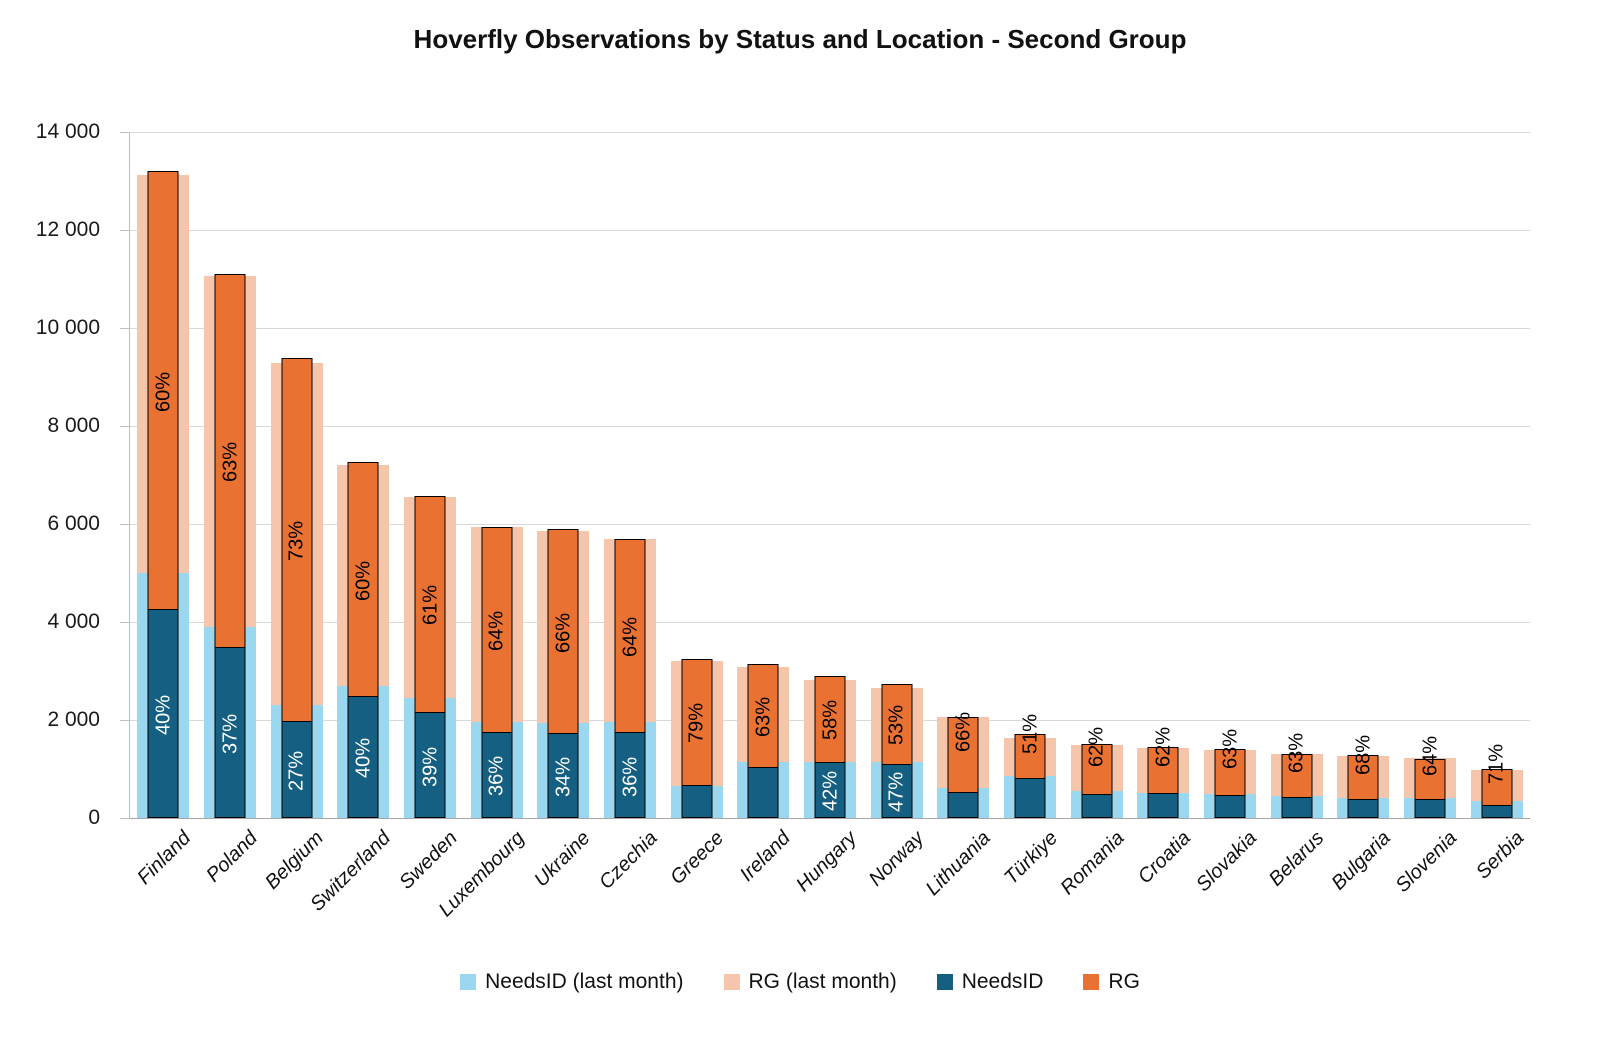  What do you see at coordinates (959, 516) in the screenshot?
I see `country-slot-lithuania: 66% Lithuania` at bounding box center [959, 516].